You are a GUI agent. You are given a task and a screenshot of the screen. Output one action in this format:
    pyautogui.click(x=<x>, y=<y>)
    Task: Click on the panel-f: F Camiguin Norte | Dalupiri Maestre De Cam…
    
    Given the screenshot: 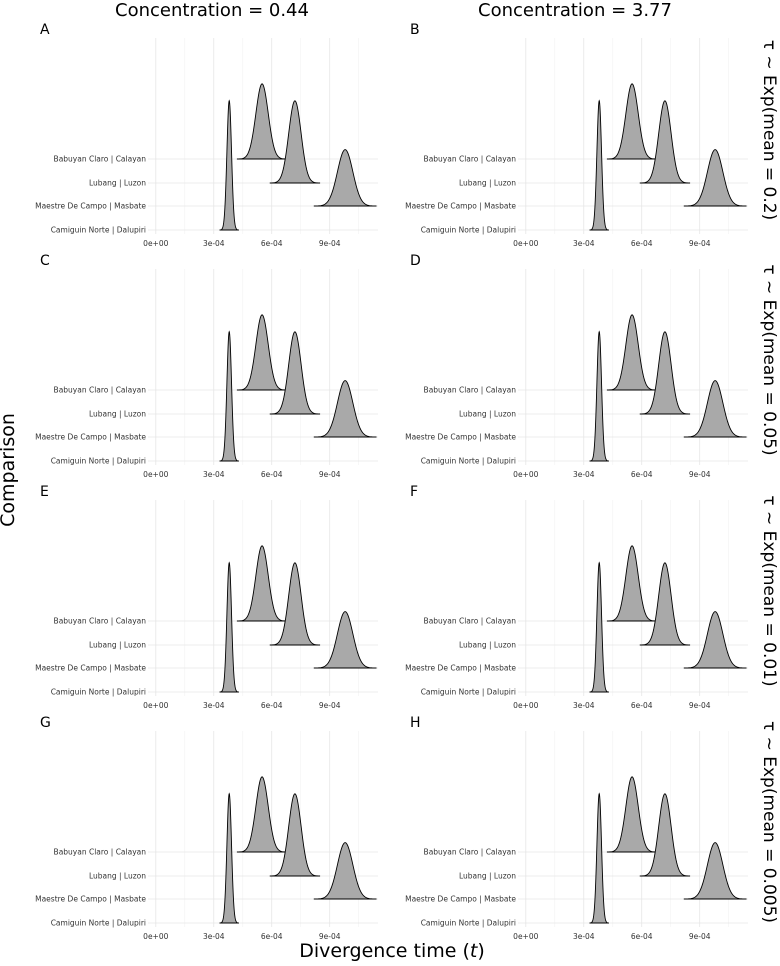 What is the action you would take?
    pyautogui.click(x=576, y=597)
    